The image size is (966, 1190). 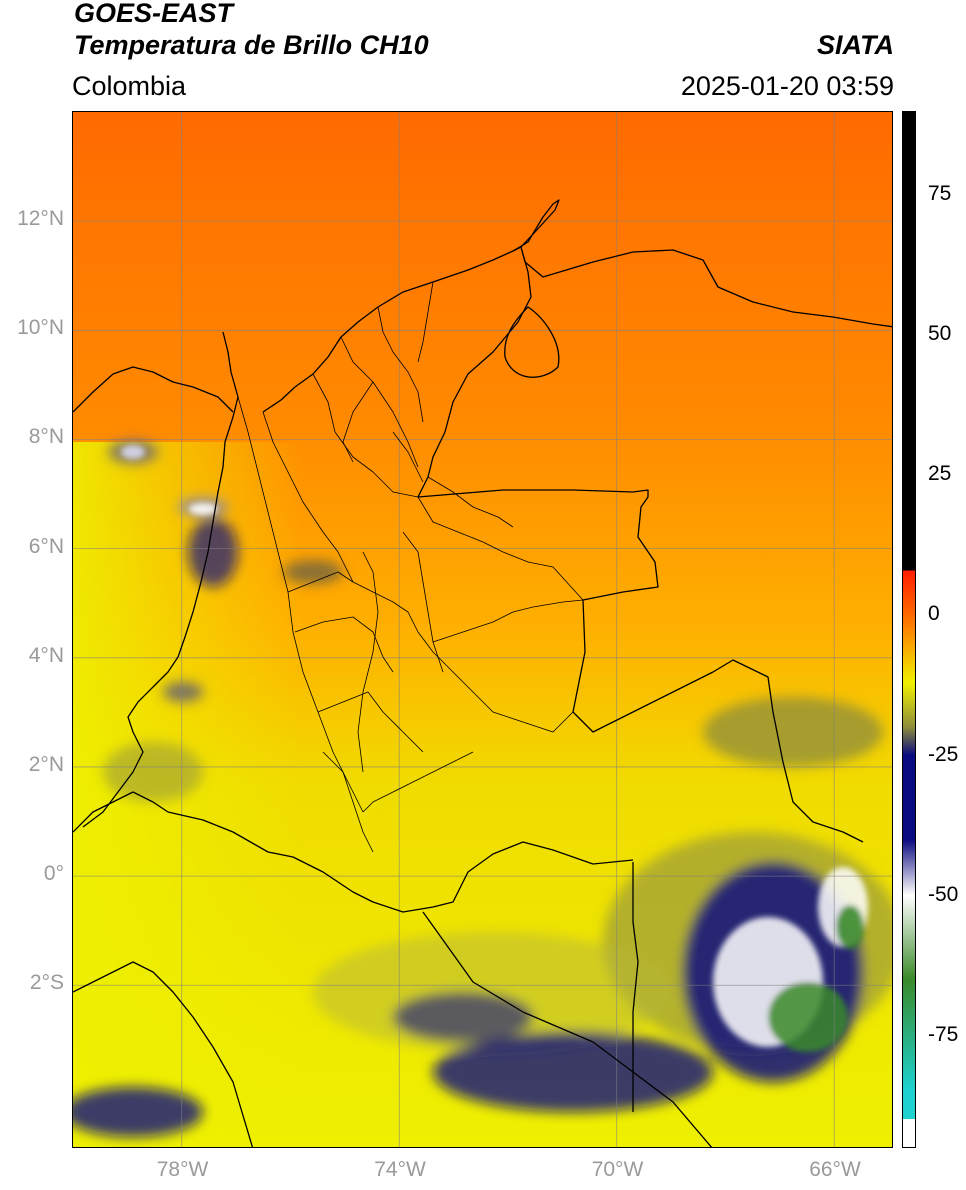 What do you see at coordinates (163, 1054) in the screenshot?
I see `peru-coast` at bounding box center [163, 1054].